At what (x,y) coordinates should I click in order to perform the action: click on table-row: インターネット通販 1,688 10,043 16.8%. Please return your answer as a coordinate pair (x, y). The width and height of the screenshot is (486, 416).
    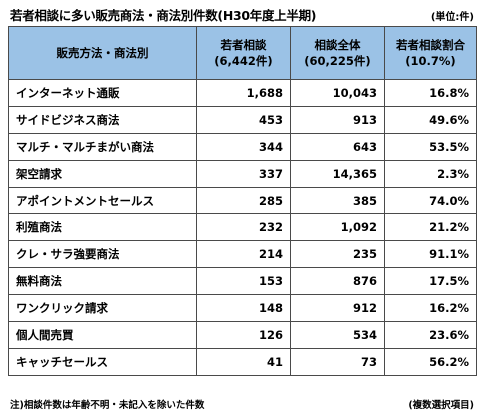
    Looking at the image, I should click on (242, 93).